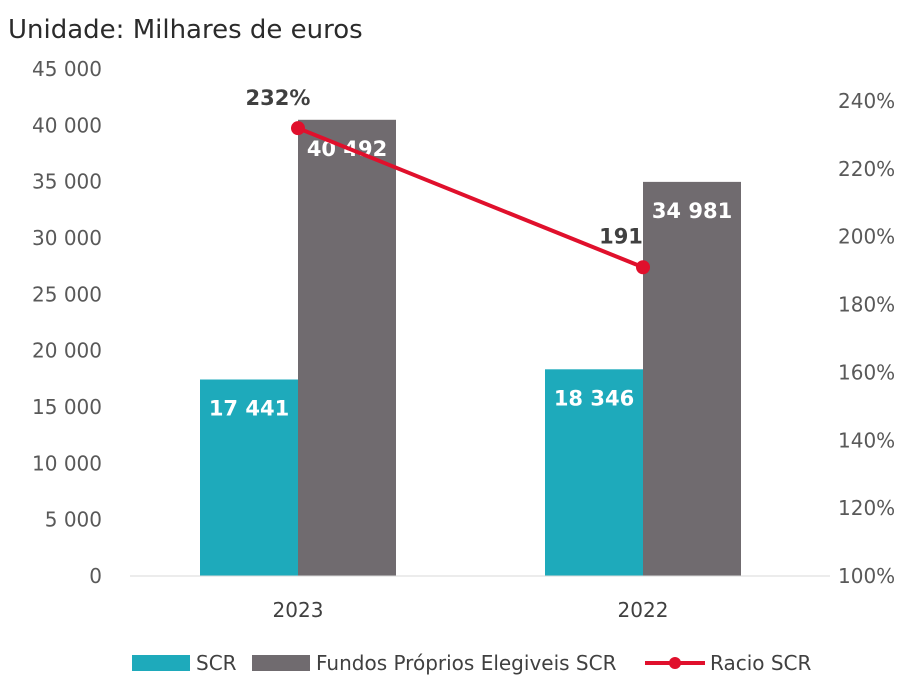 The height and width of the screenshot is (696, 924). I want to click on left-tick-label: 0, so click(95, 576).